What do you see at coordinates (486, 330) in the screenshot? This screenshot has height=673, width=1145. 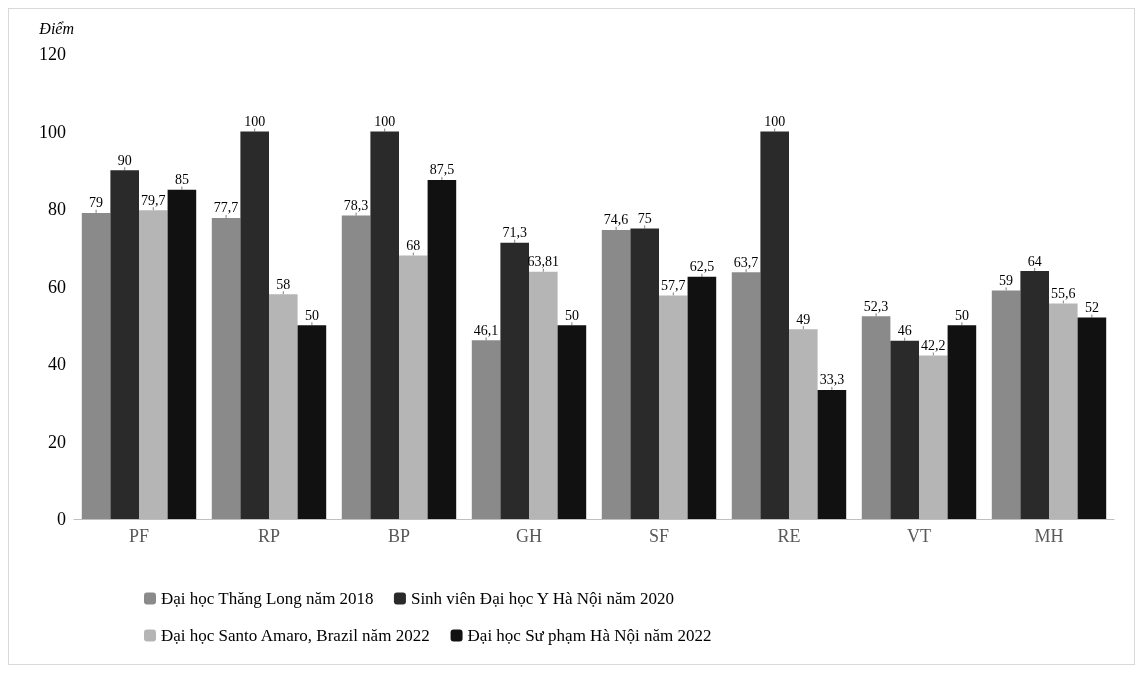 I see `data-label: 46,1` at bounding box center [486, 330].